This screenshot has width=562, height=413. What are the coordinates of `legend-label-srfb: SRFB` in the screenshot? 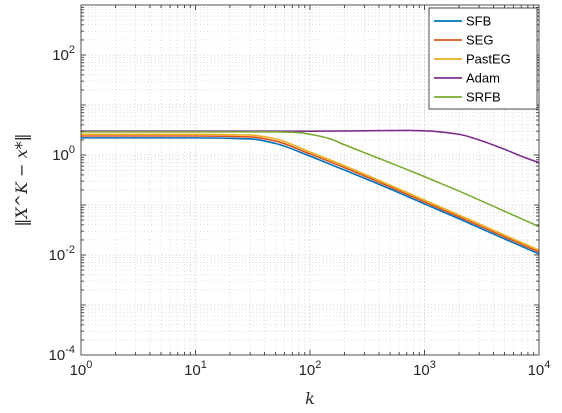 It's located at (483, 97).